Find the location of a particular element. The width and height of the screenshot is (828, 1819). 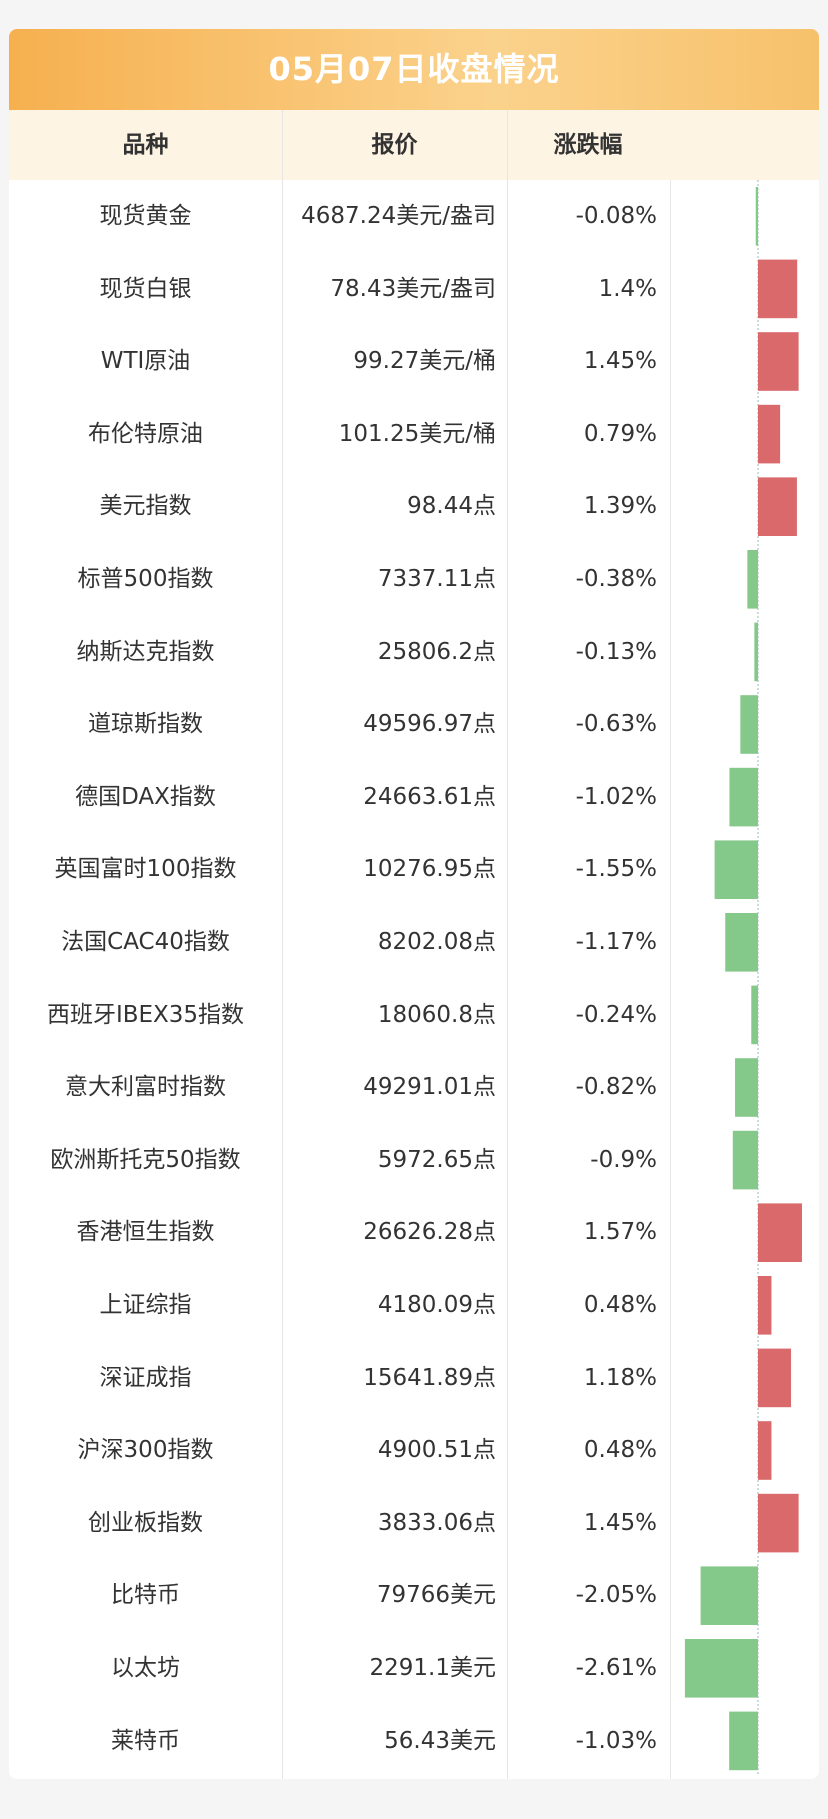

row-change: -0.08% is located at coordinates (616, 216).